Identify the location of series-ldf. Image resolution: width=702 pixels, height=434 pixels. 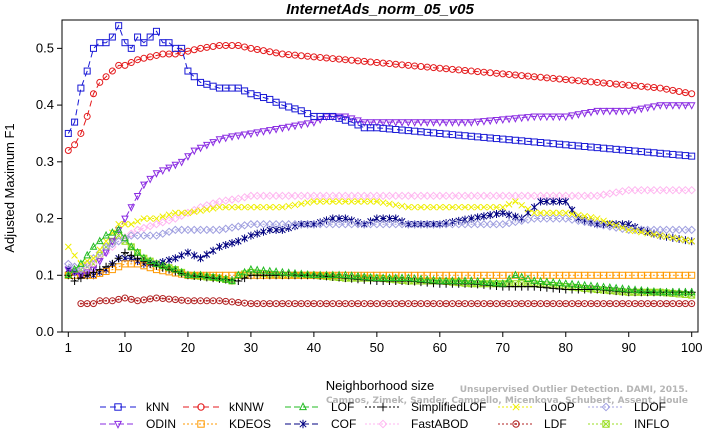
(386, 301).